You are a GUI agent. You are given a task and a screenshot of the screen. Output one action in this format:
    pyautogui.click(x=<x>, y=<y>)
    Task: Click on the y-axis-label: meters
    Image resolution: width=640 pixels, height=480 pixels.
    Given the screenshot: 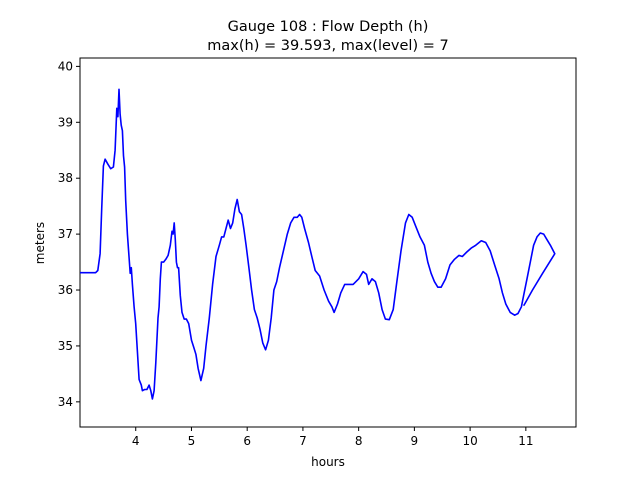 What is the action you would take?
    pyautogui.click(x=40, y=243)
    